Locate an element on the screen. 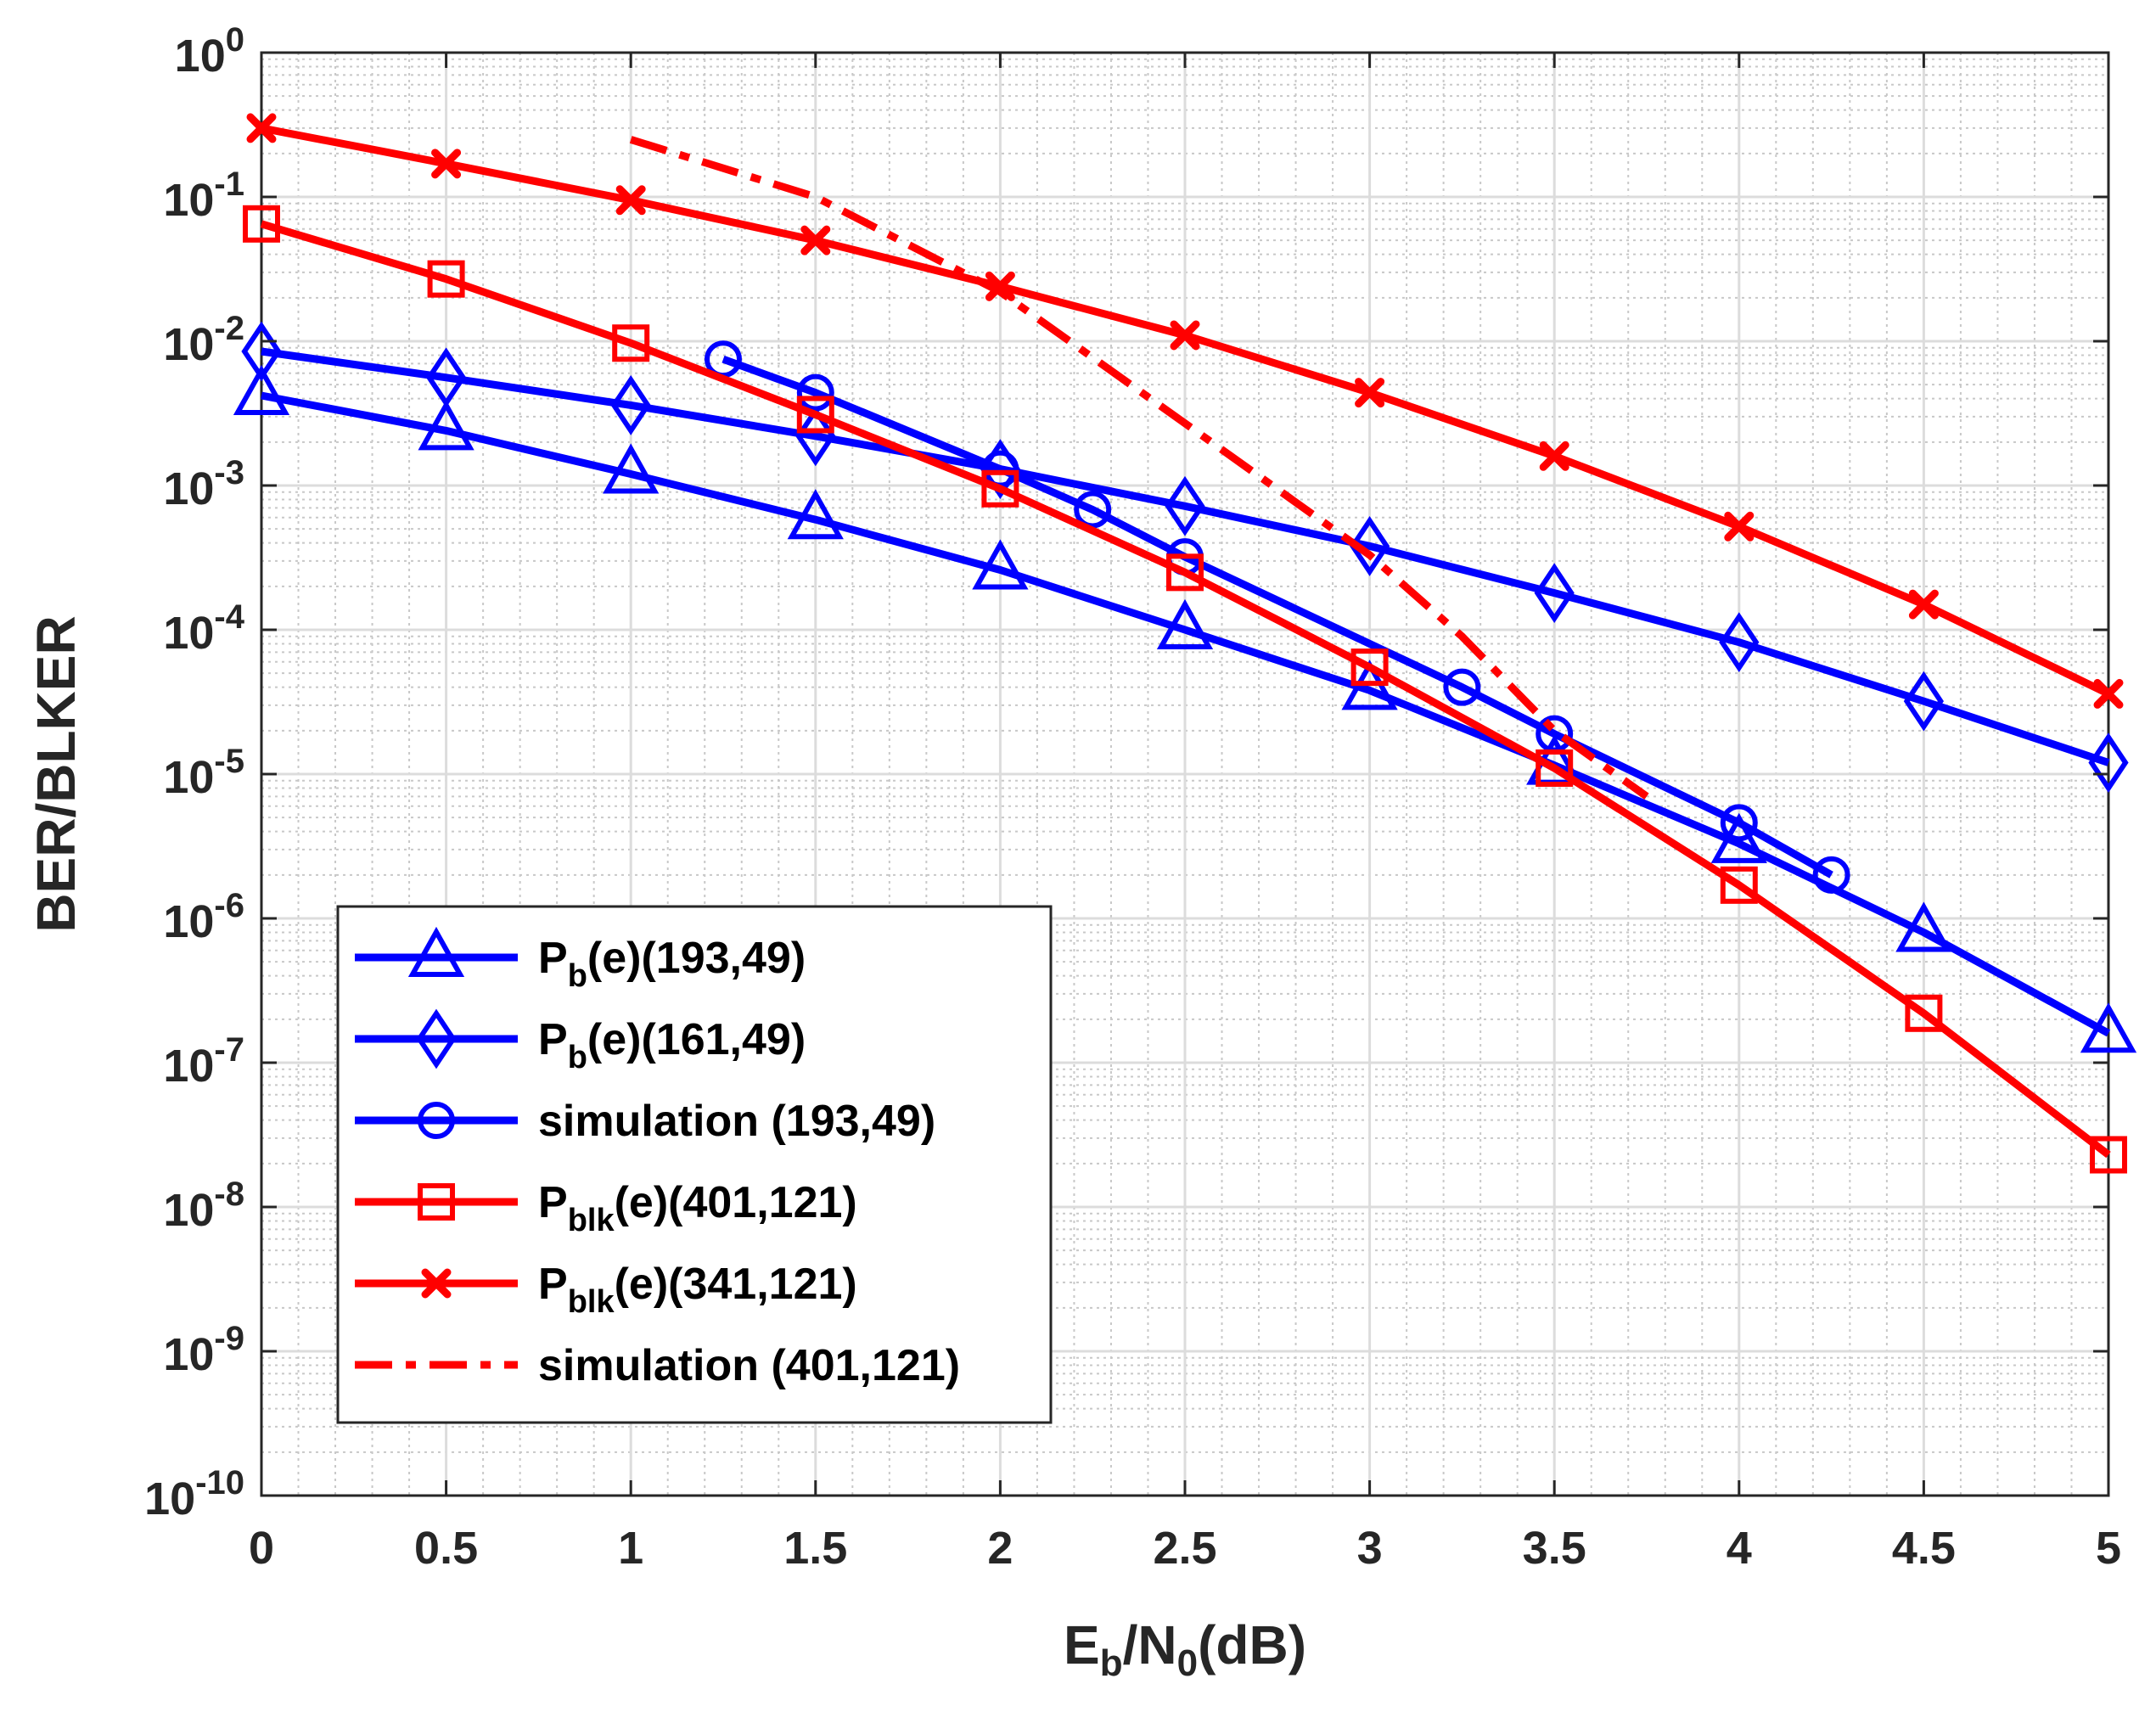 The image size is (2156, 1712). legend-label: simulation (193,49) is located at coordinates (736, 1122).